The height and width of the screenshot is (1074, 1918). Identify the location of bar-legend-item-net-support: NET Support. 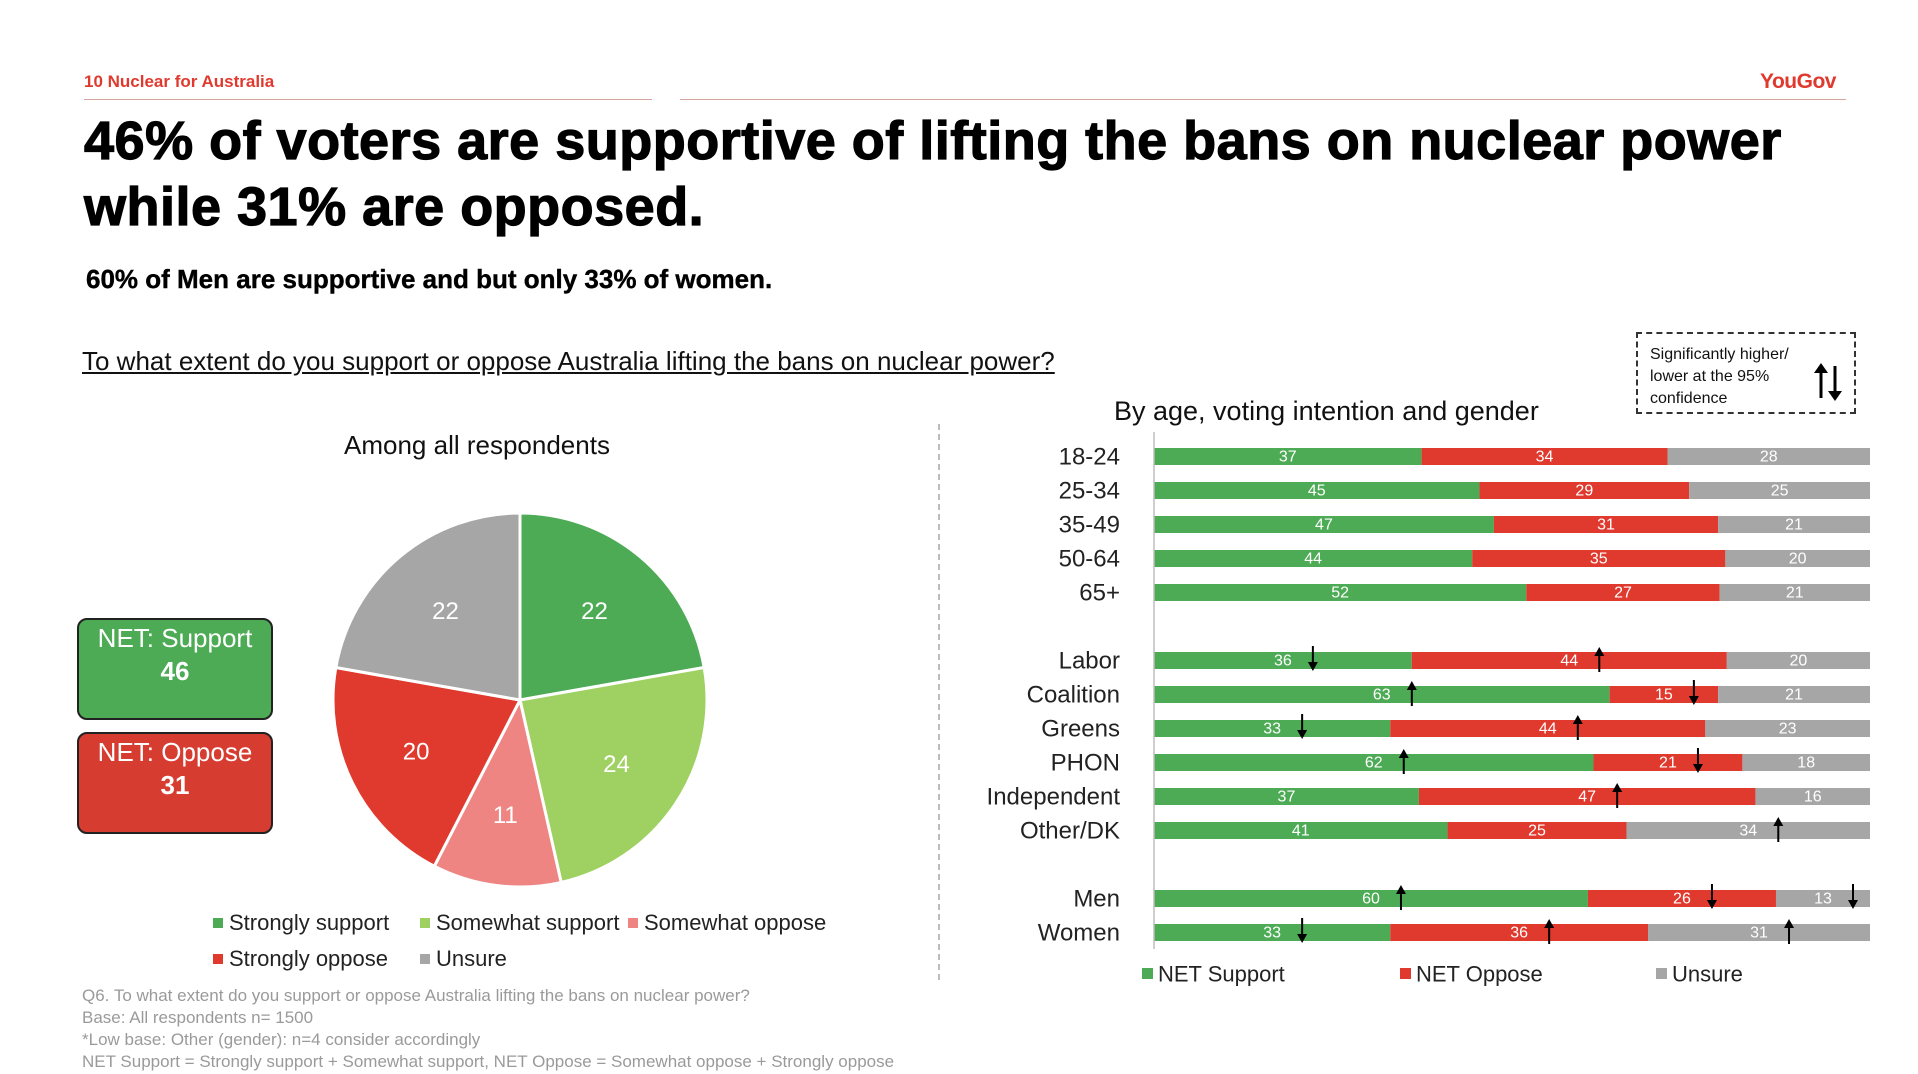
(1213, 974).